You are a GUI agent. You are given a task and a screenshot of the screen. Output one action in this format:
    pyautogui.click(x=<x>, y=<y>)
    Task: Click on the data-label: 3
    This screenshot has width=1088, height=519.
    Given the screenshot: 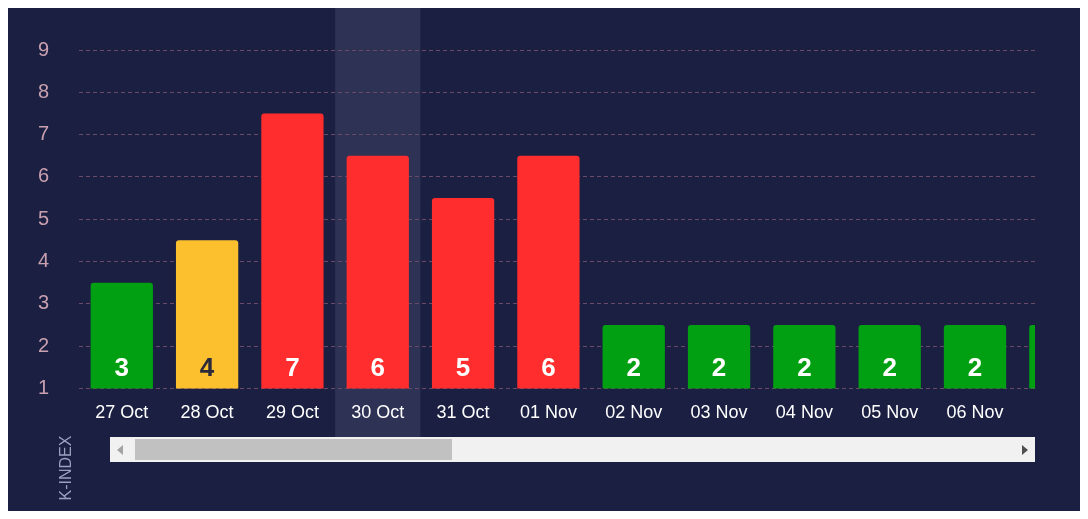 What is the action you would take?
    pyautogui.click(x=122, y=366)
    